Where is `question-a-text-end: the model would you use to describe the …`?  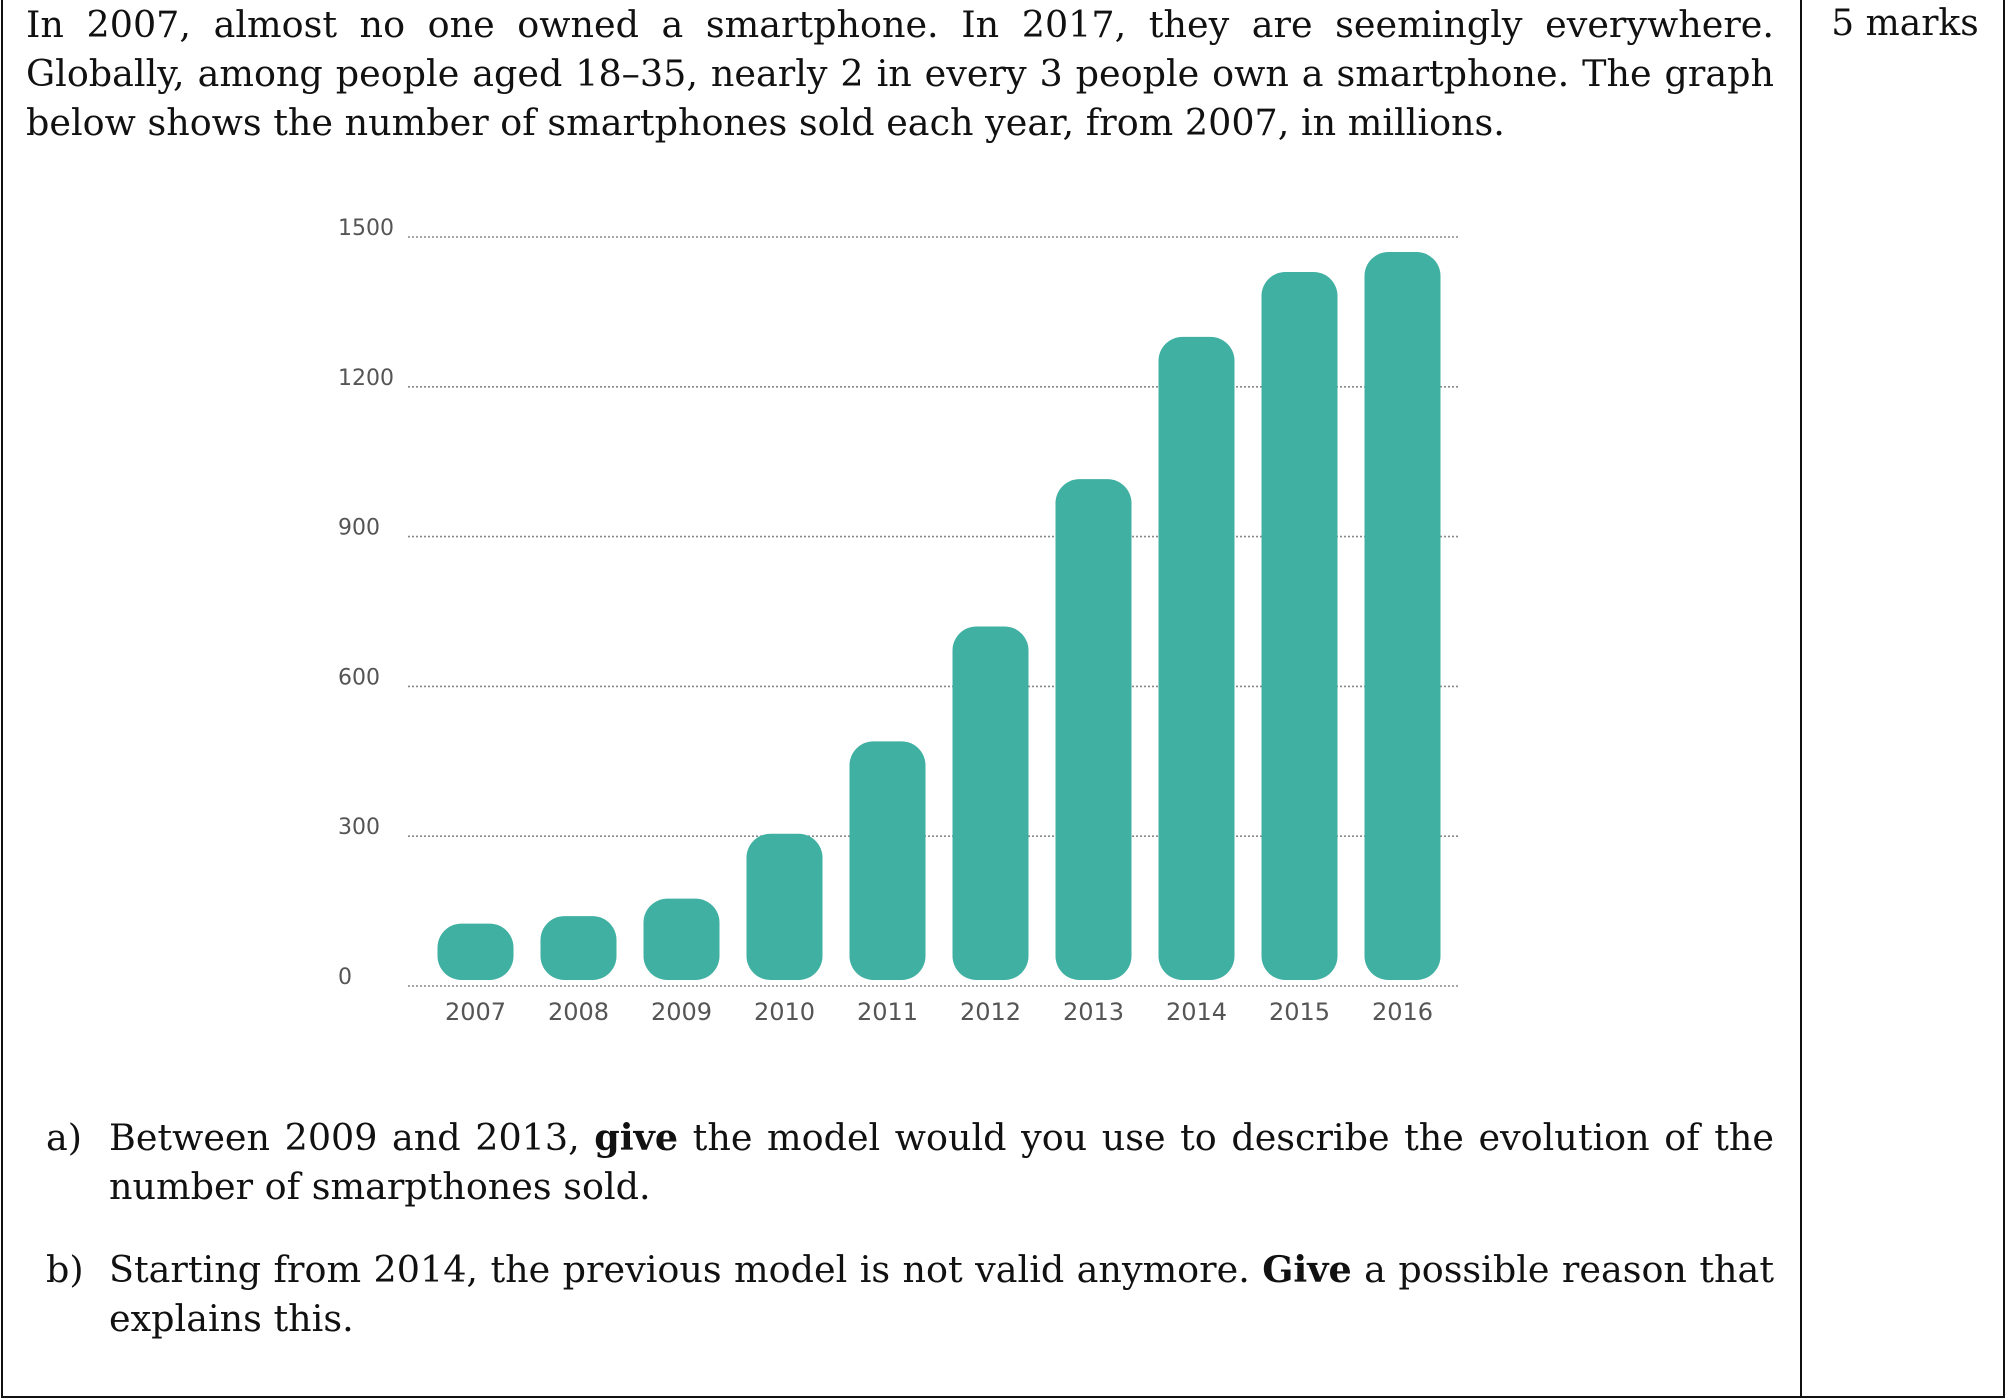 question-a-text-end: the model would you use to describe the … is located at coordinates (942, 1162).